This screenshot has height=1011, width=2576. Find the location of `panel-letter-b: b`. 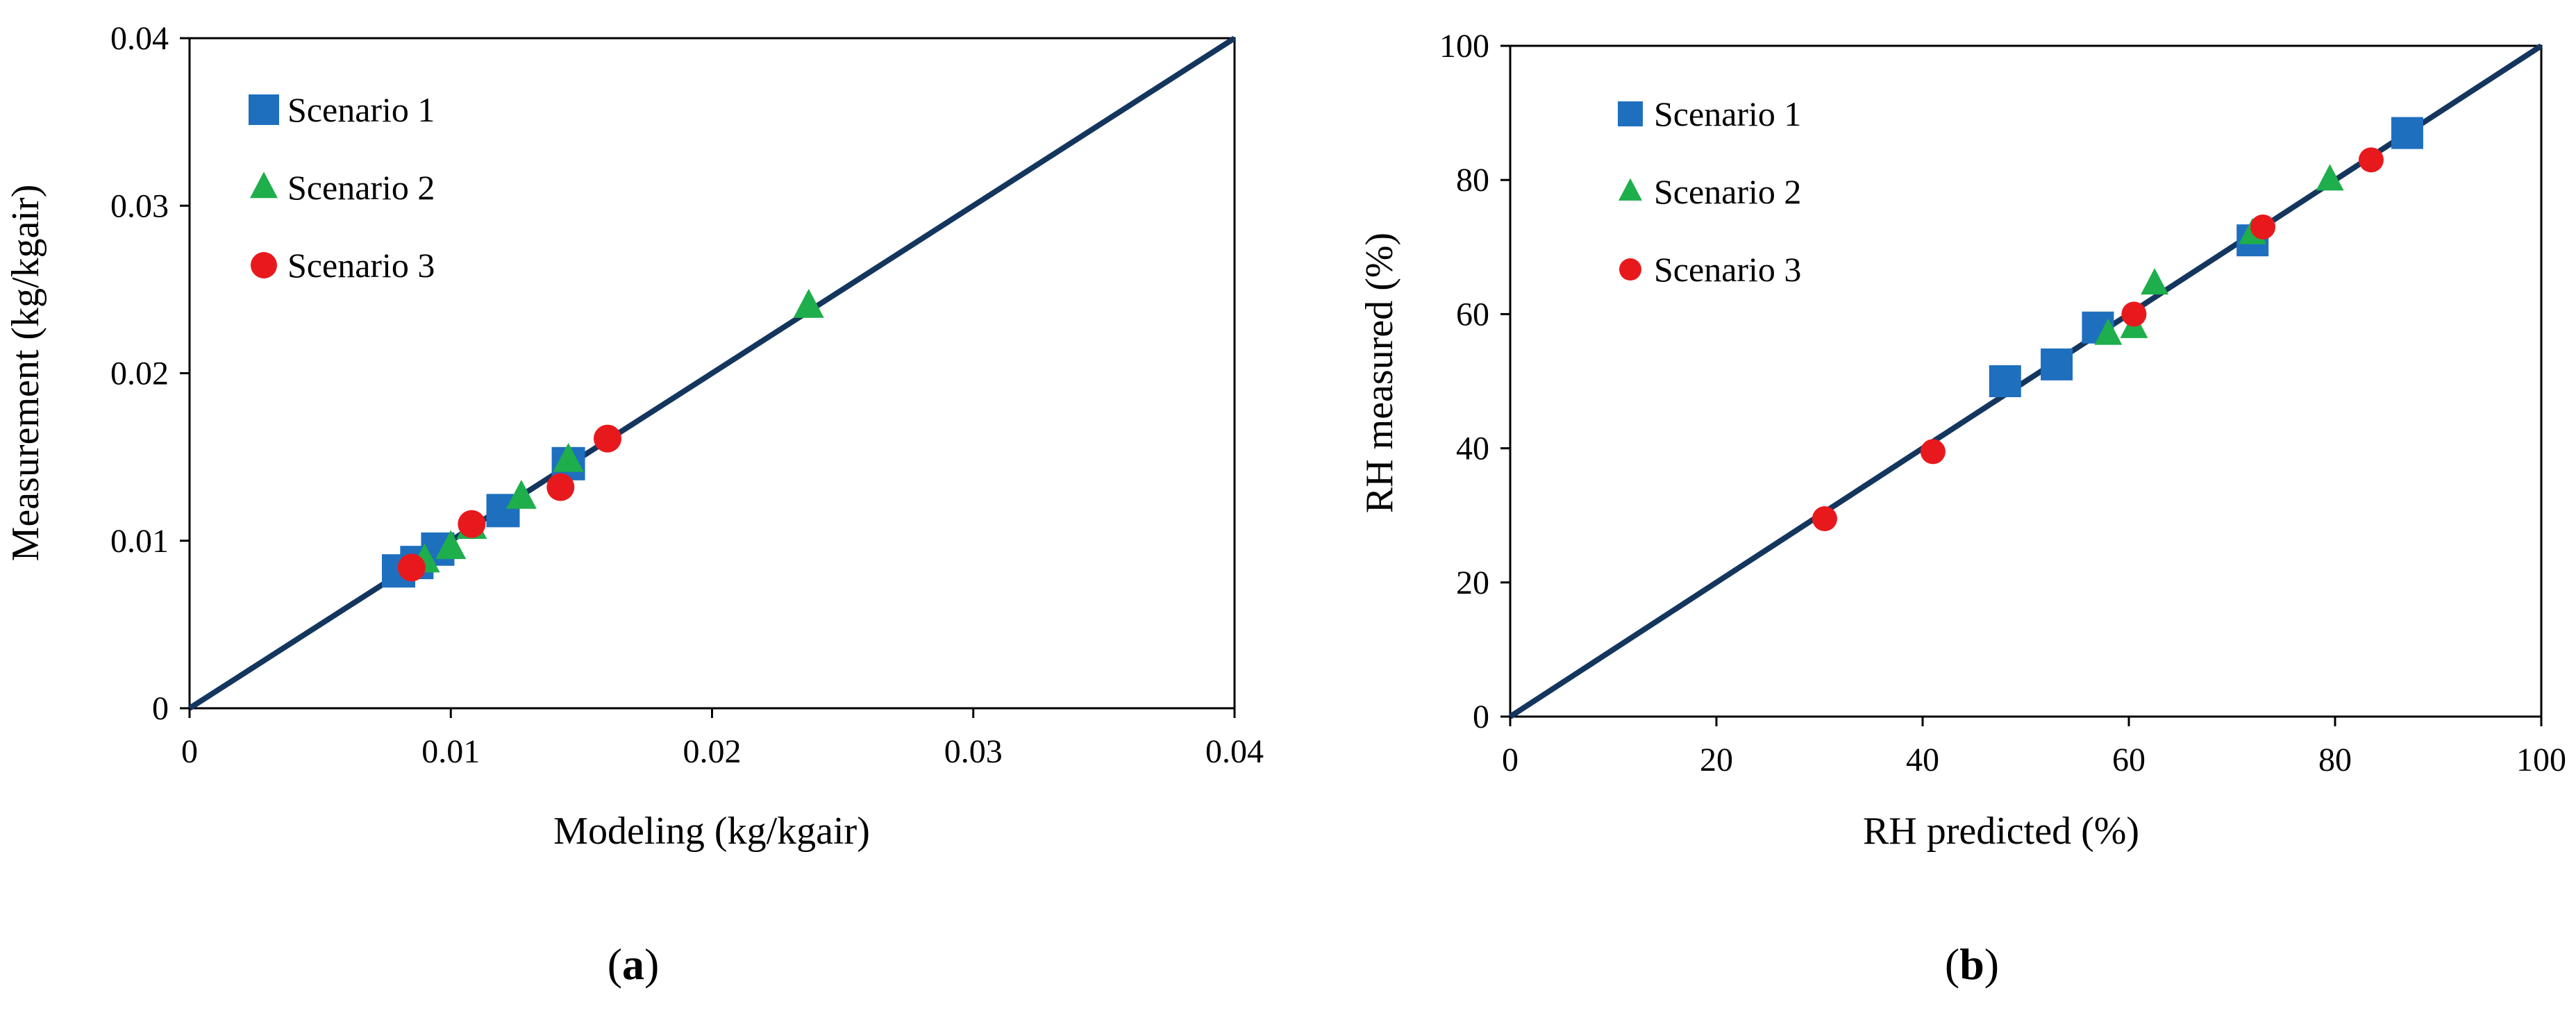

panel-letter-b: b is located at coordinates (1971, 964).